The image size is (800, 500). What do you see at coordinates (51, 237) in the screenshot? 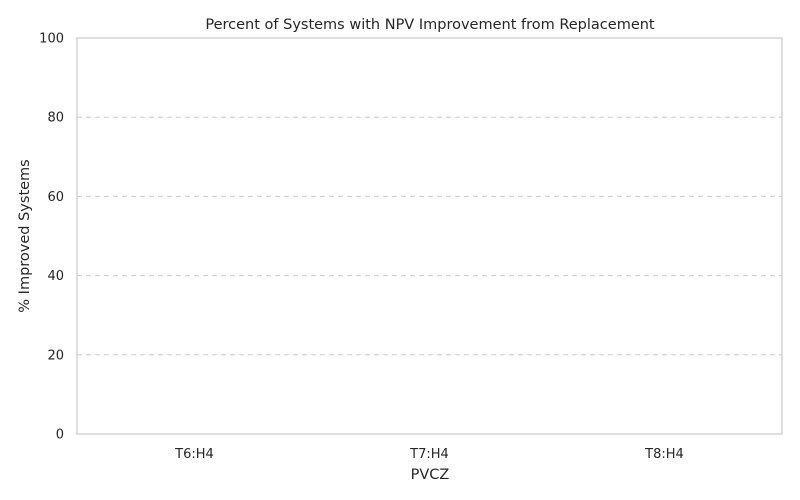
I see `y-tick-labels: 0 20 40 60 80 100` at bounding box center [51, 237].